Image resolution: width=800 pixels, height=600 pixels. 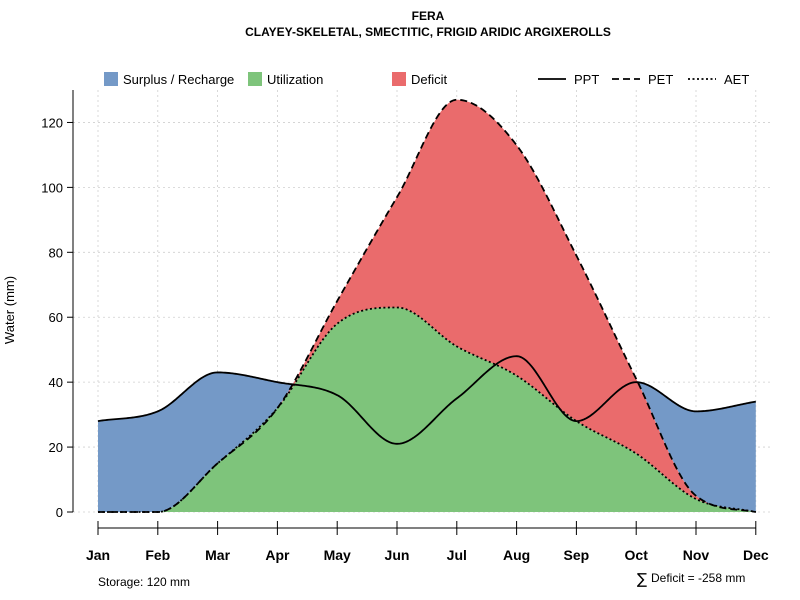 What do you see at coordinates (397, 555) in the screenshot?
I see `x-tick-label-jun: Jun` at bounding box center [397, 555].